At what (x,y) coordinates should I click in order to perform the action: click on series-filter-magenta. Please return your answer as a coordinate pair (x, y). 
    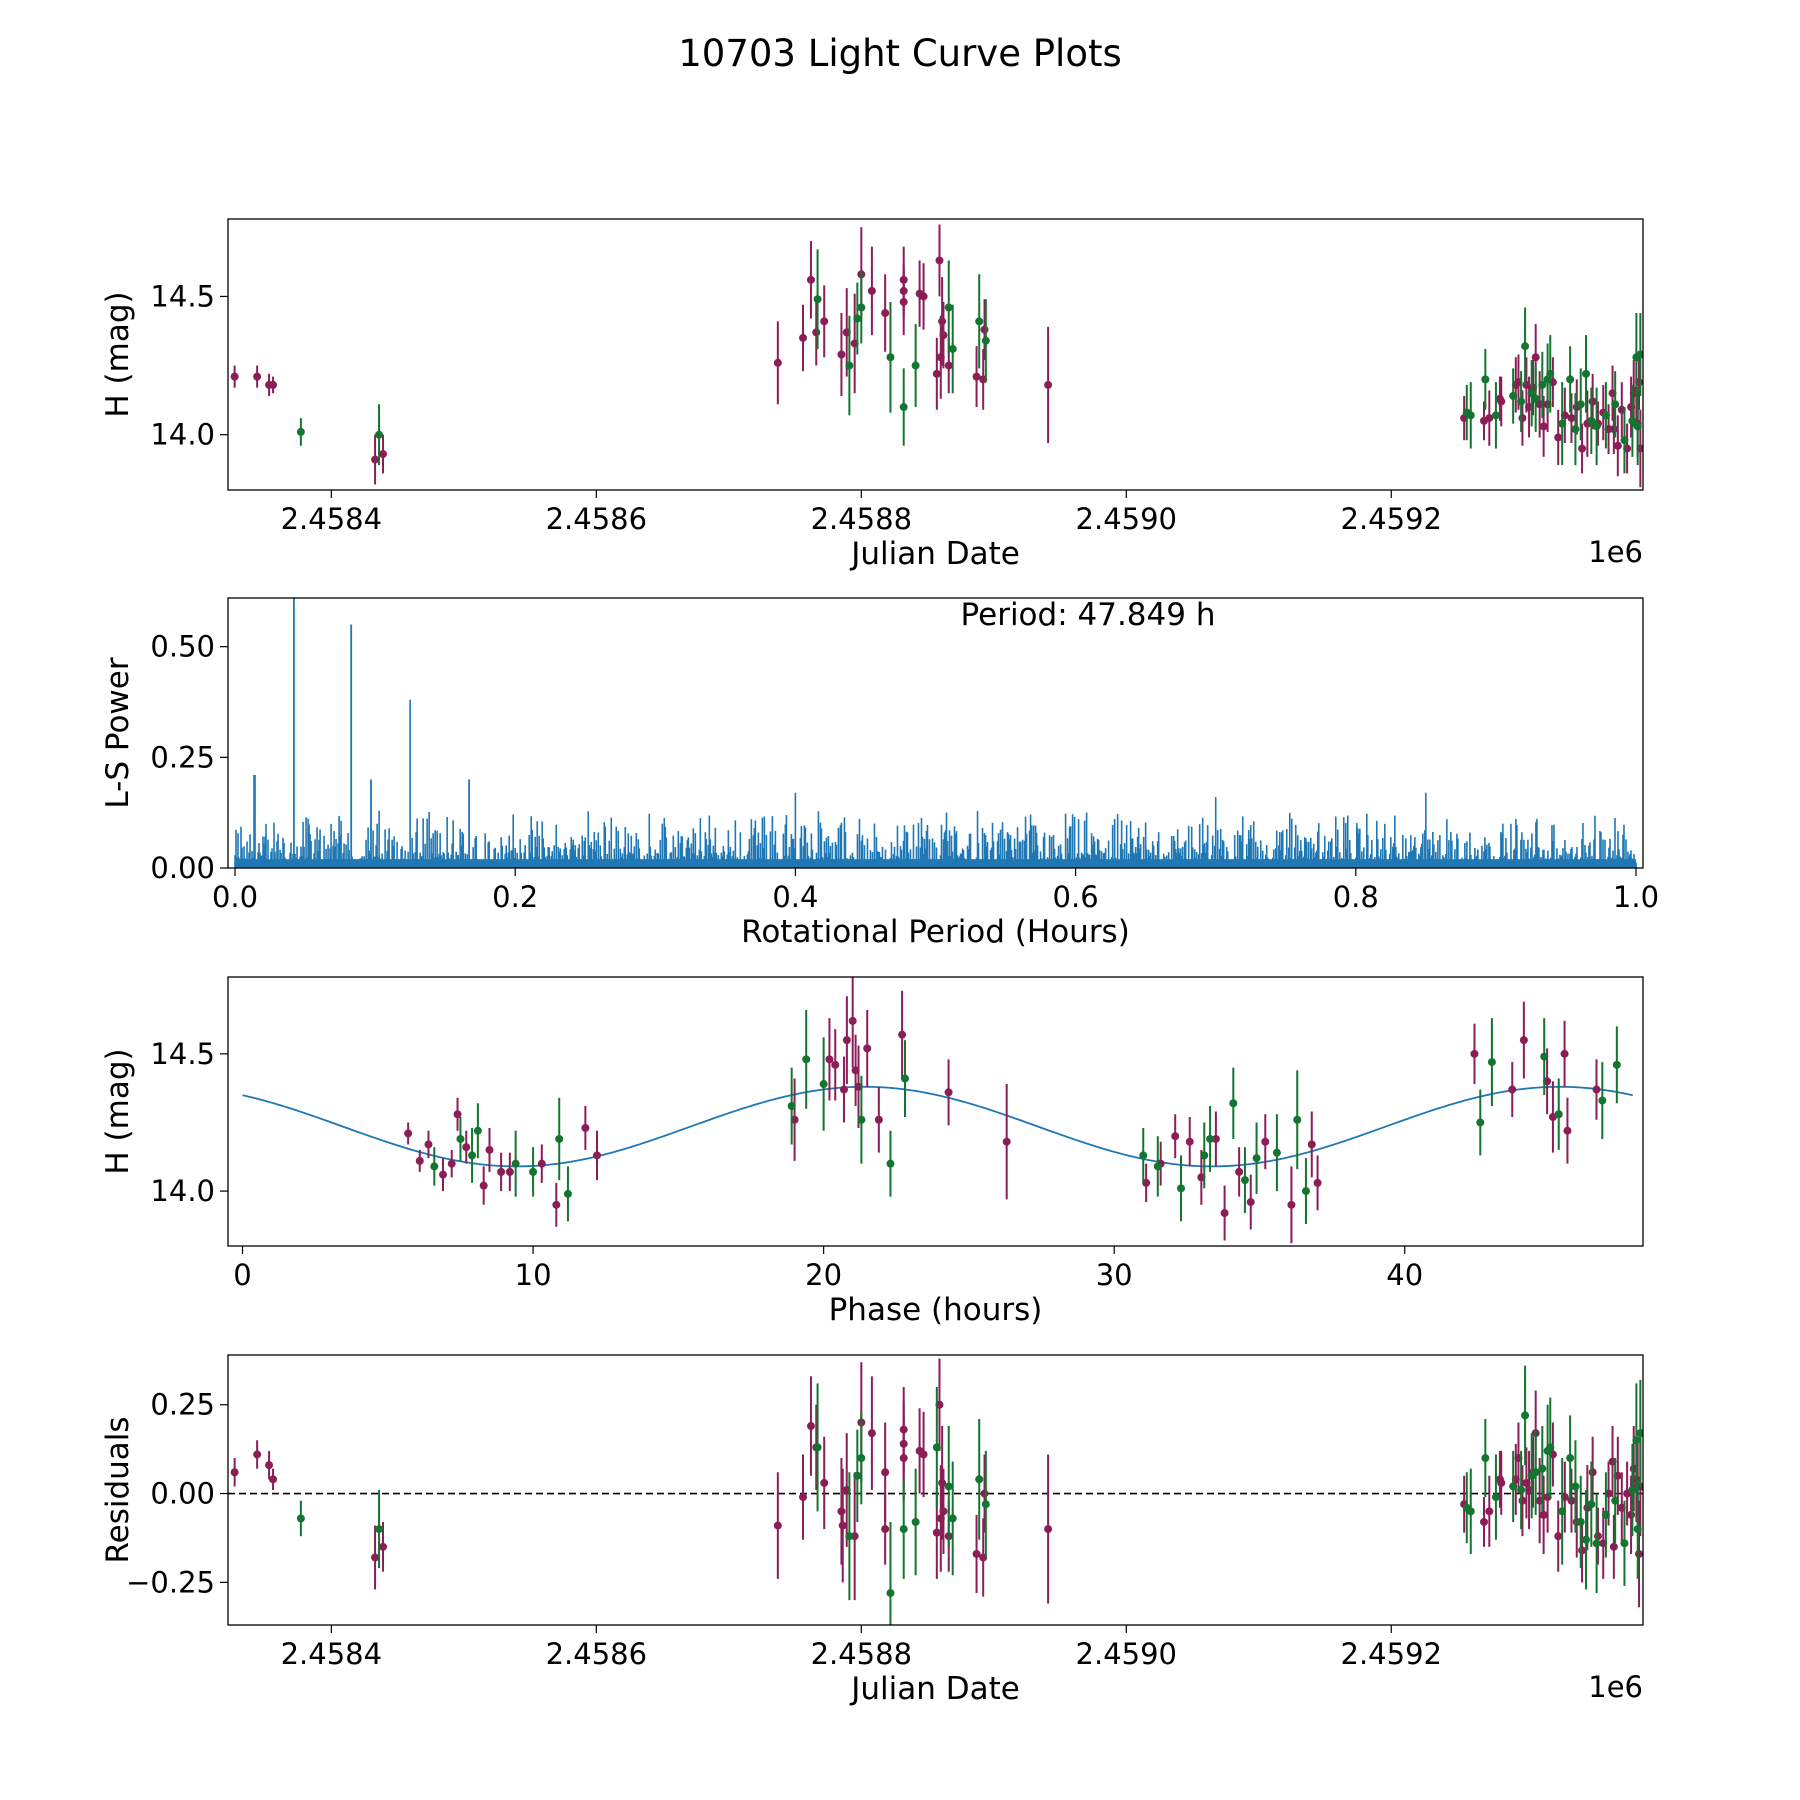
    Looking at the image, I should click on (1002, 1110).